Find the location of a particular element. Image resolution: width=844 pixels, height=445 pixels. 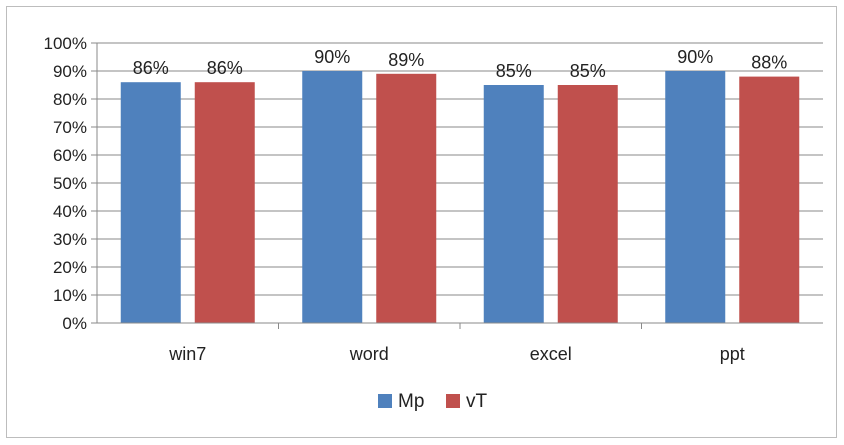

bar-vT-excel is located at coordinates (587, 204).